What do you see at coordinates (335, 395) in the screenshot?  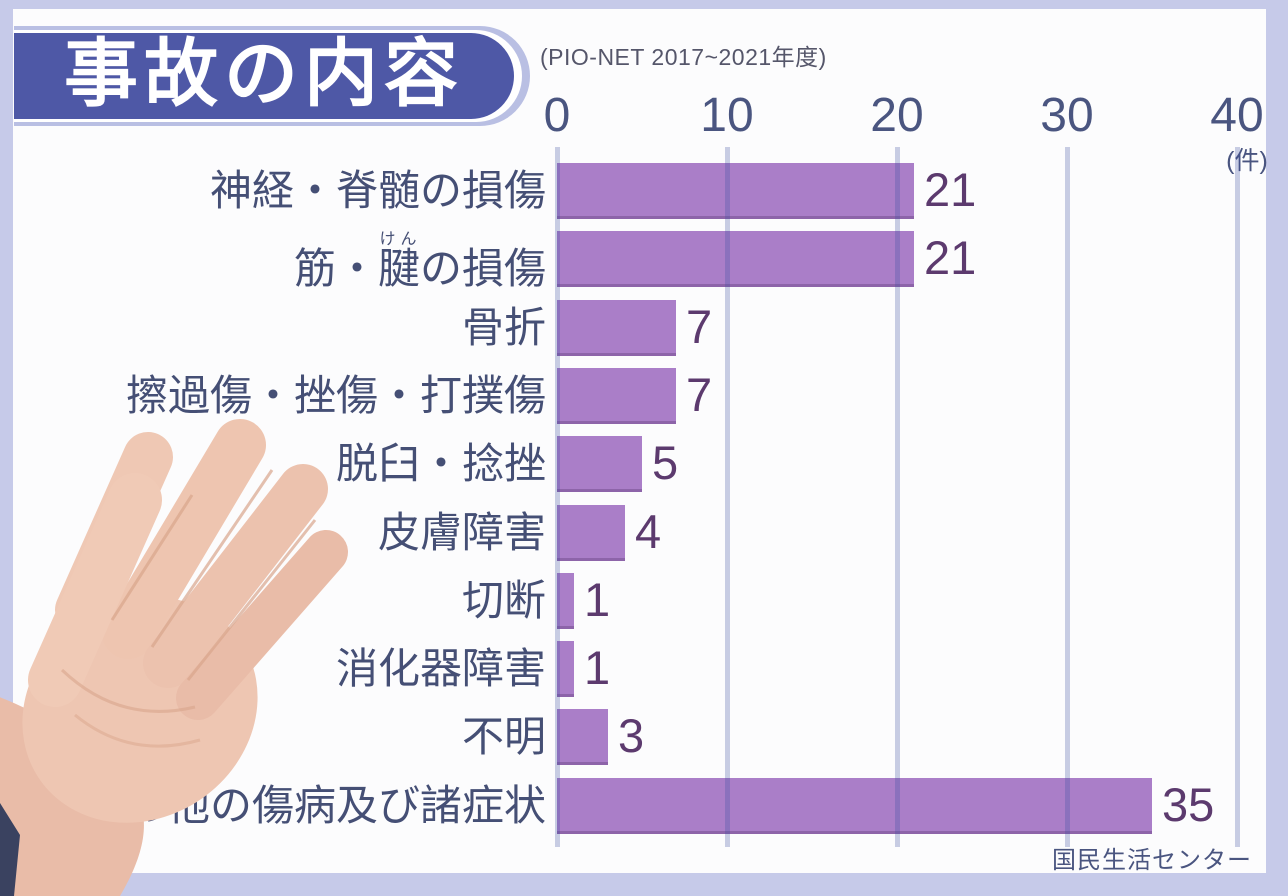 I see `category-label: 擦過傷・挫傷・打撲傷` at bounding box center [335, 395].